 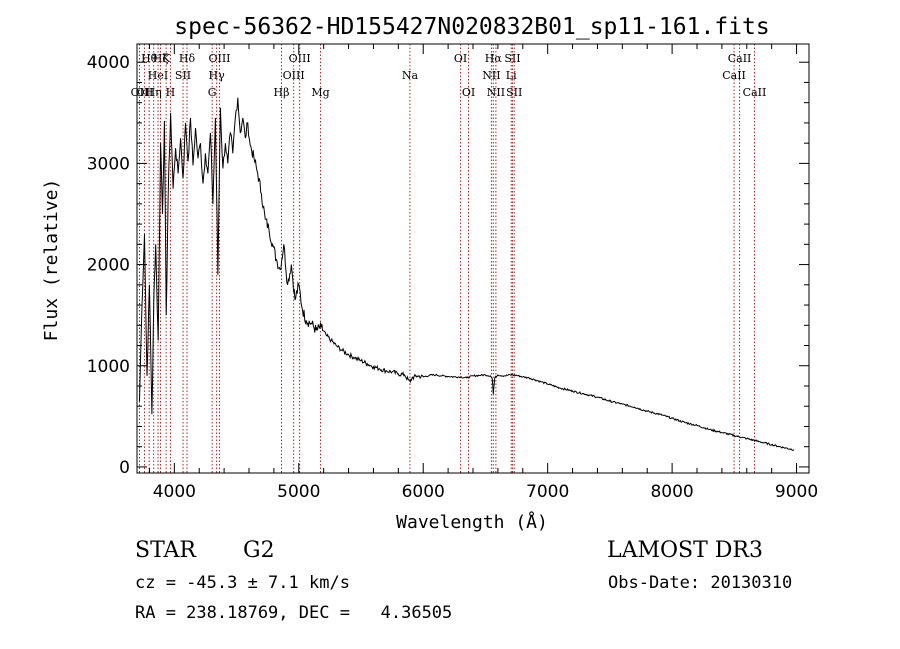 I want to click on y-tick-label: 2000, so click(x=108, y=266).